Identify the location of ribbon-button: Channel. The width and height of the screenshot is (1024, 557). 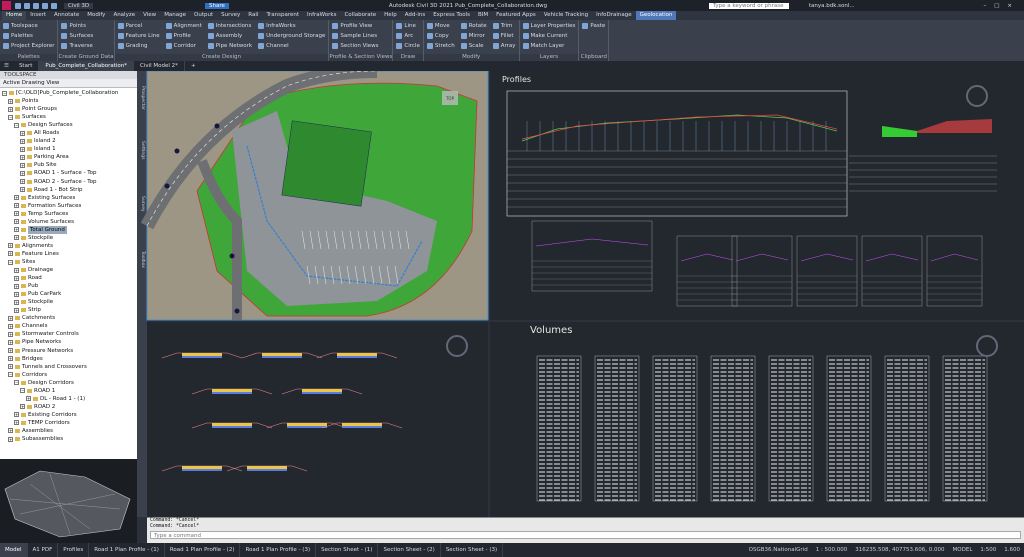
(291, 46).